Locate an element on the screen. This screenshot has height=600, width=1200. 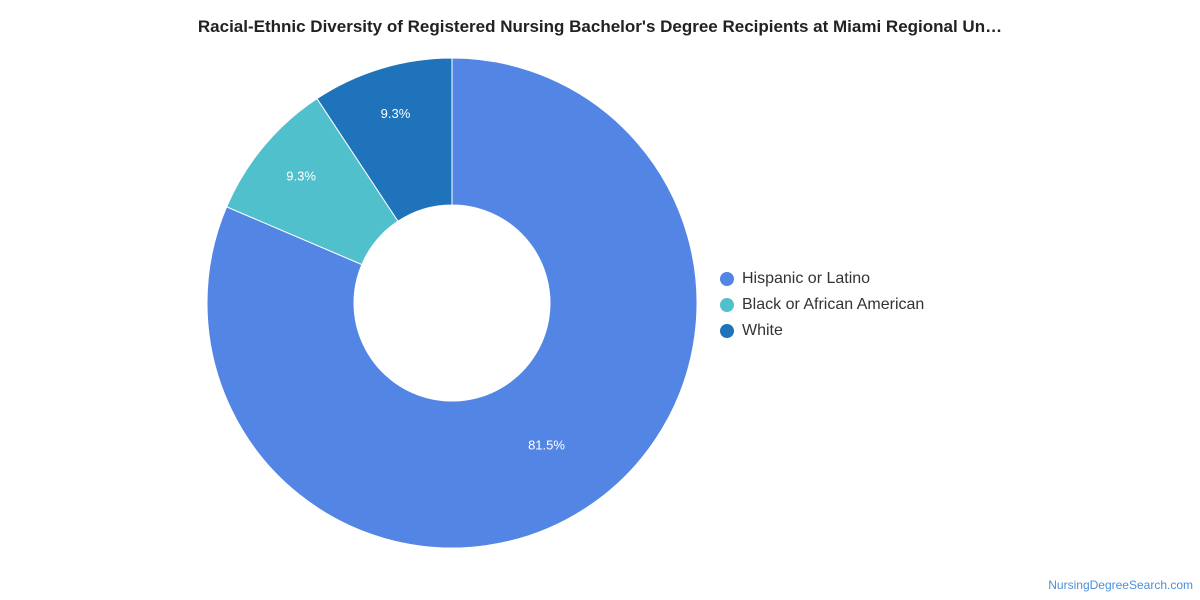
site-credit-link: NursingDegreeSearch.com is located at coordinates (1120, 585).